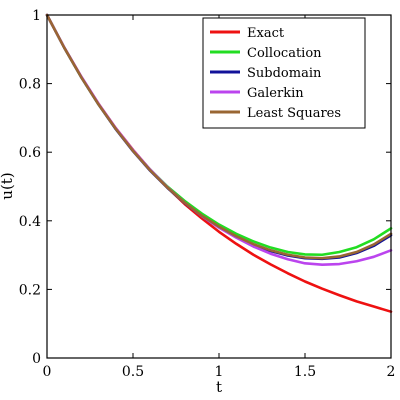 Image resolution: width=400 pixels, height=400 pixels. Describe the element at coordinates (8, 185) in the screenshot. I see `y-axis-label: u(t)` at that location.